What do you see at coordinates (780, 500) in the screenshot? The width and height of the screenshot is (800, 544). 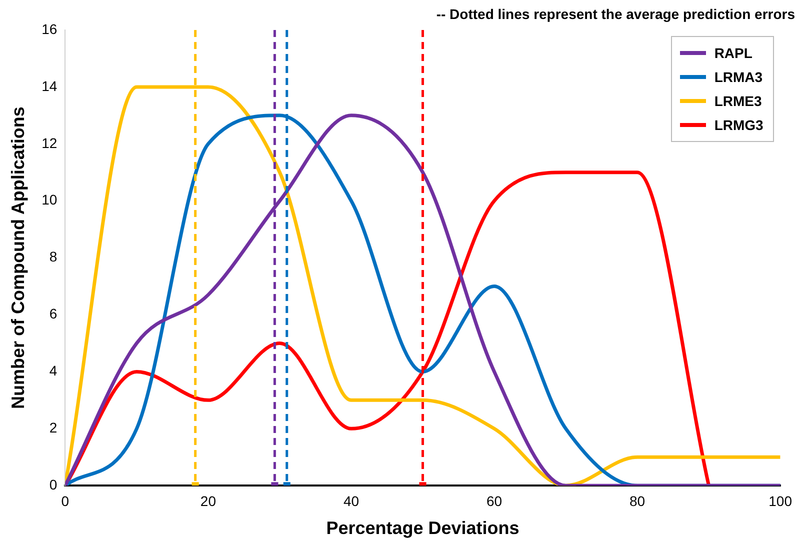 I see `x-tick-label: 100` at bounding box center [780, 500].